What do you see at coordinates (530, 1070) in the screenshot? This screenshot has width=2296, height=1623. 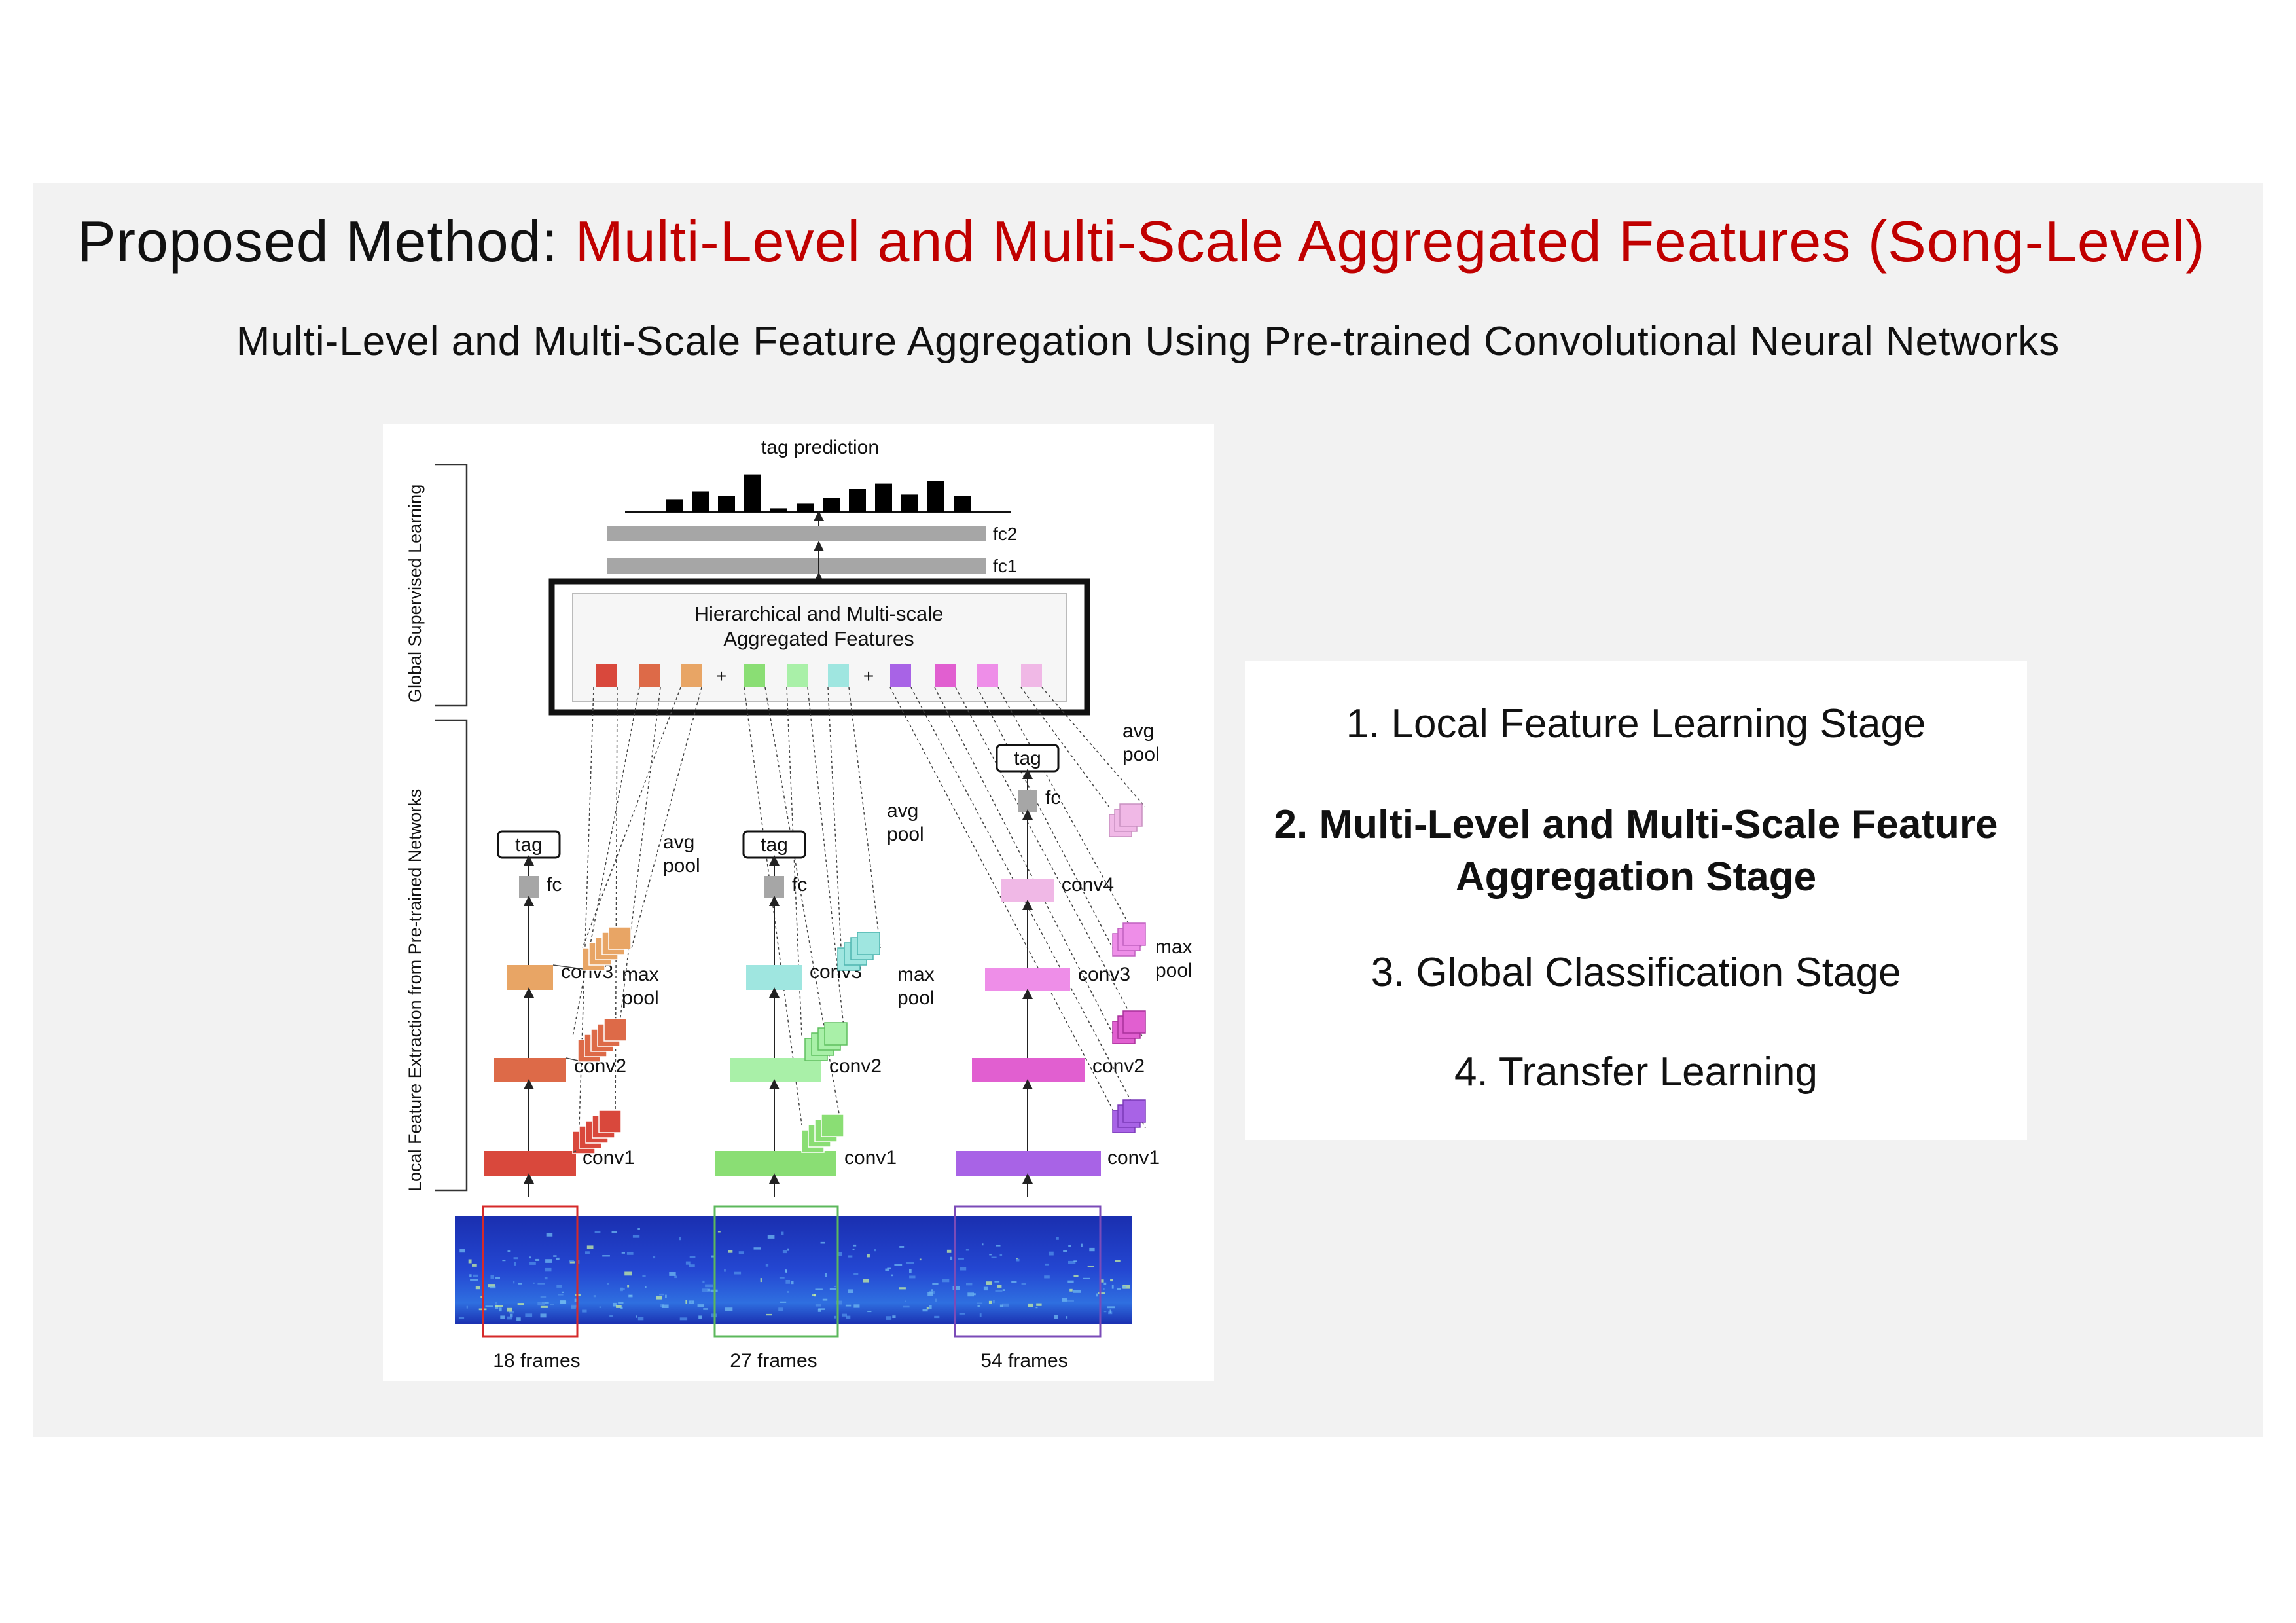 I see `branch1-conv2` at bounding box center [530, 1070].